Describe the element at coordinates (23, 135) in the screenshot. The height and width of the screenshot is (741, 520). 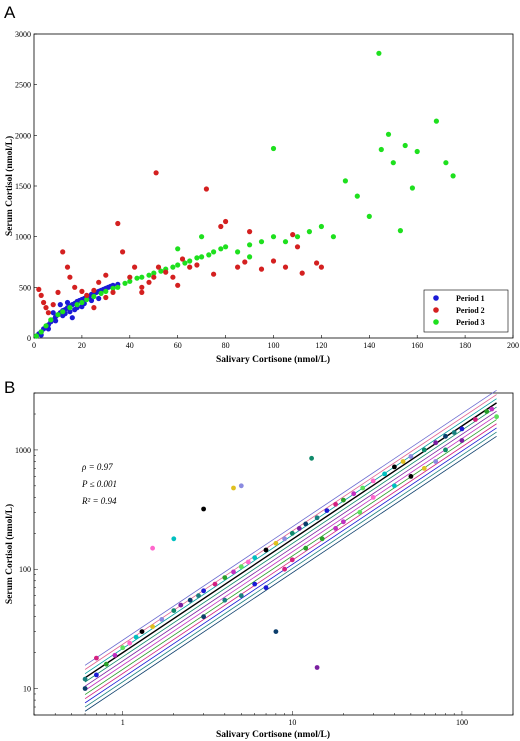
I see `y-tick-label: 2000` at that location.